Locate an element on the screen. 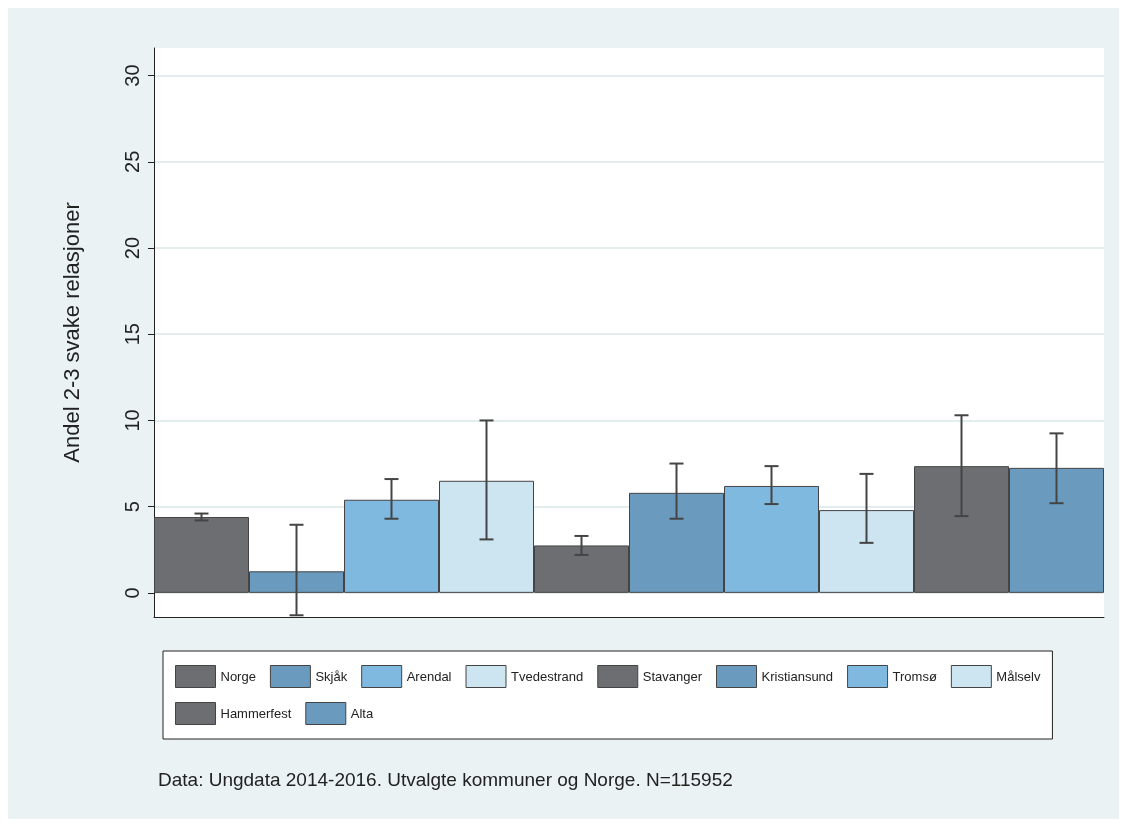 This screenshot has height=827, width=1127. y-axis-title: Andel 2-3 svake relasjoner is located at coordinates (71, 332).